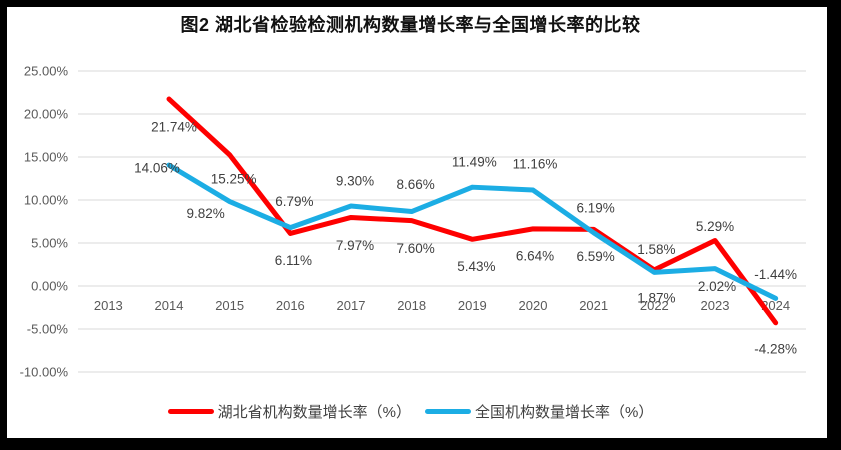  Describe the element at coordinates (229, 305) in the screenshot. I see `x-axis-tick-label: 2015` at that location.